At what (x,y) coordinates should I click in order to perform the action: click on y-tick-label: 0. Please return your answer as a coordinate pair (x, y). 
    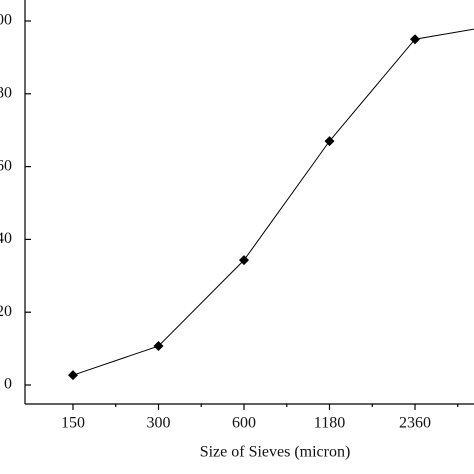
    Looking at the image, I should click on (8, 384).